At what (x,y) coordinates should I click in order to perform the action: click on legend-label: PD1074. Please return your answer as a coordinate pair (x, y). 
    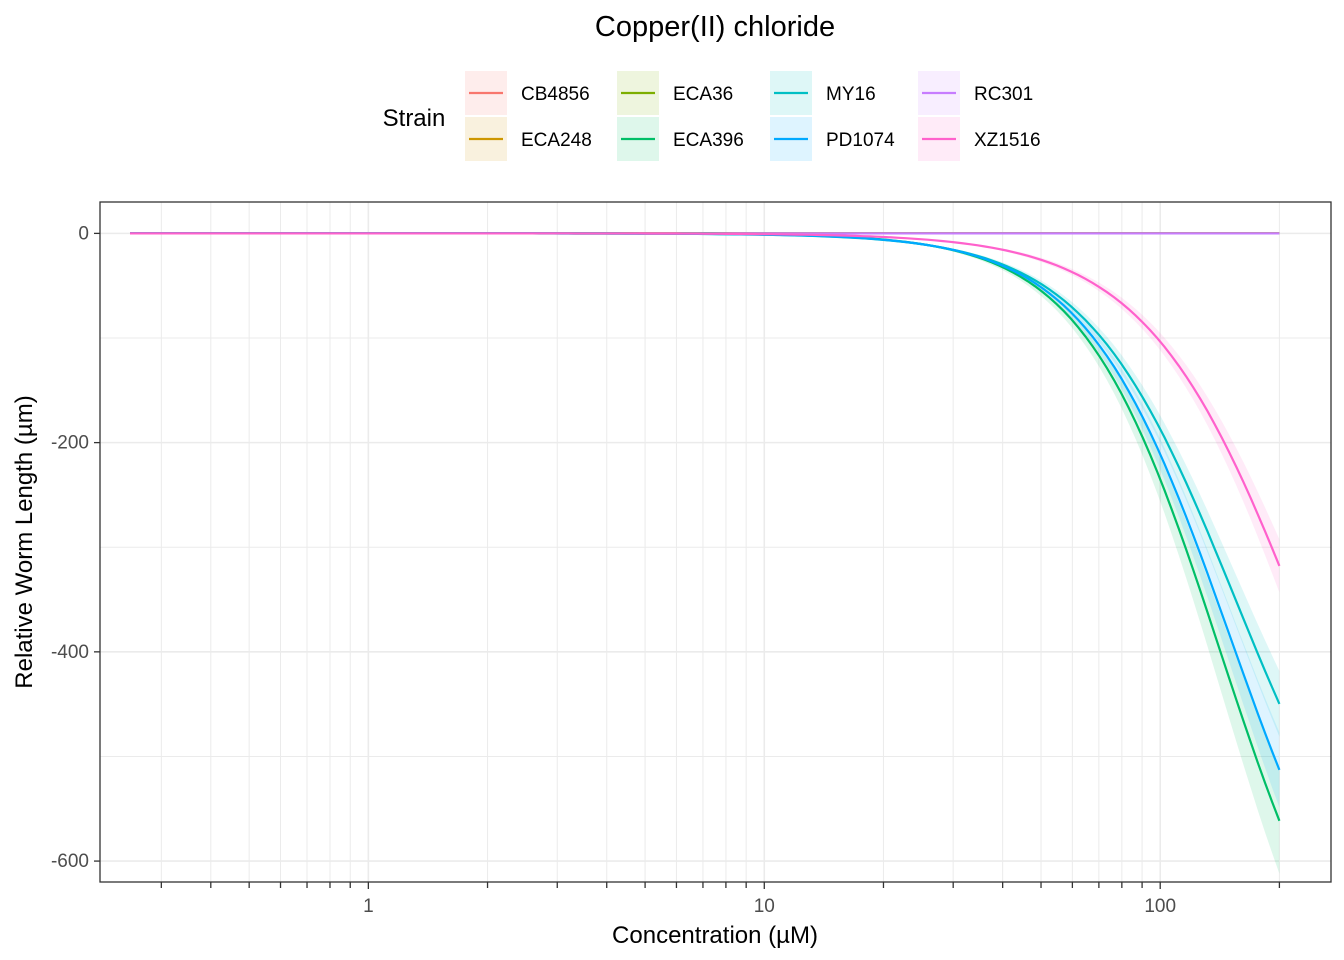
    Looking at the image, I should click on (860, 140).